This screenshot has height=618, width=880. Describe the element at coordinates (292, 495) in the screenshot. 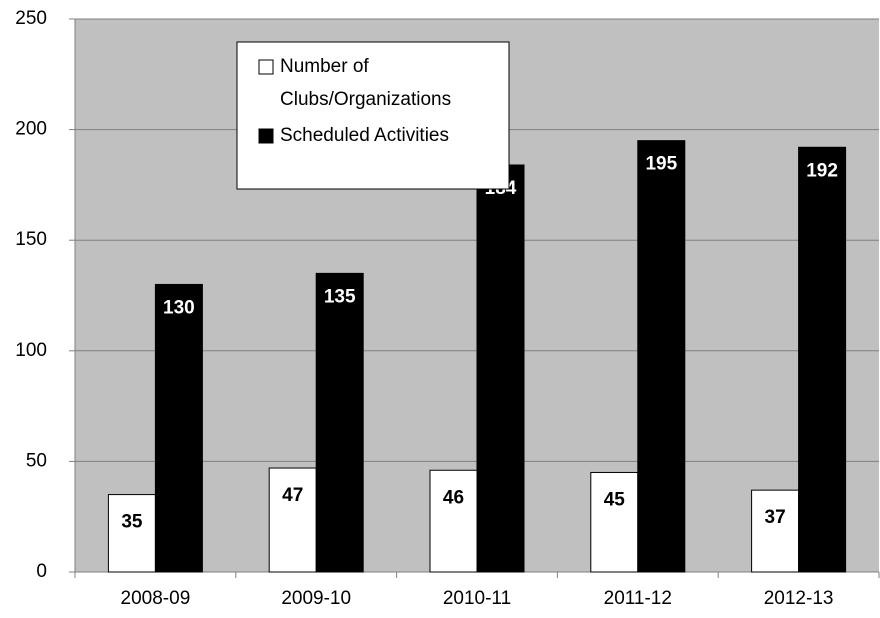

I see `data-label: 47` at that location.